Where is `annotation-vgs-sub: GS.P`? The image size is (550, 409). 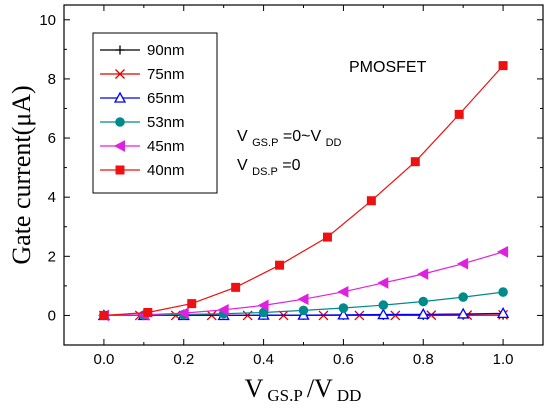 annotation-vgs-sub: GS.P is located at coordinates (265, 143).